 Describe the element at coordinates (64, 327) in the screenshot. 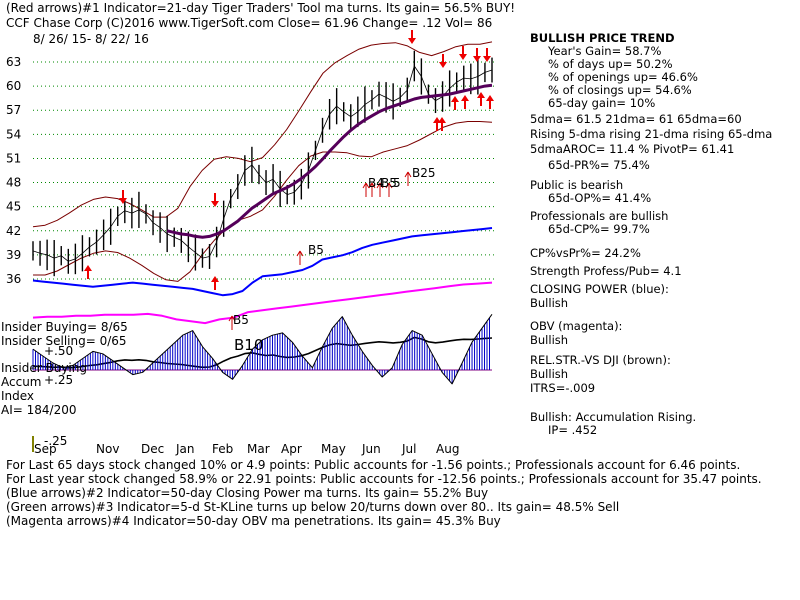

I see `insider-buying-label: Insider Buying= 8/65` at that location.